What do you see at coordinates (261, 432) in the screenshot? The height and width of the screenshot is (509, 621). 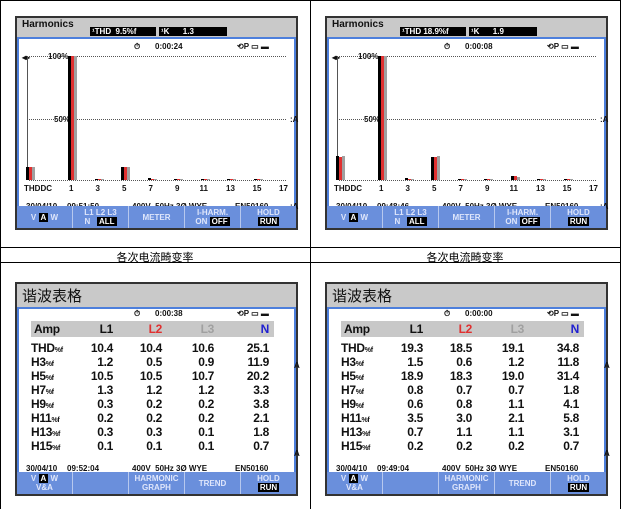 I see `cell-value: 1.8` at bounding box center [261, 432].